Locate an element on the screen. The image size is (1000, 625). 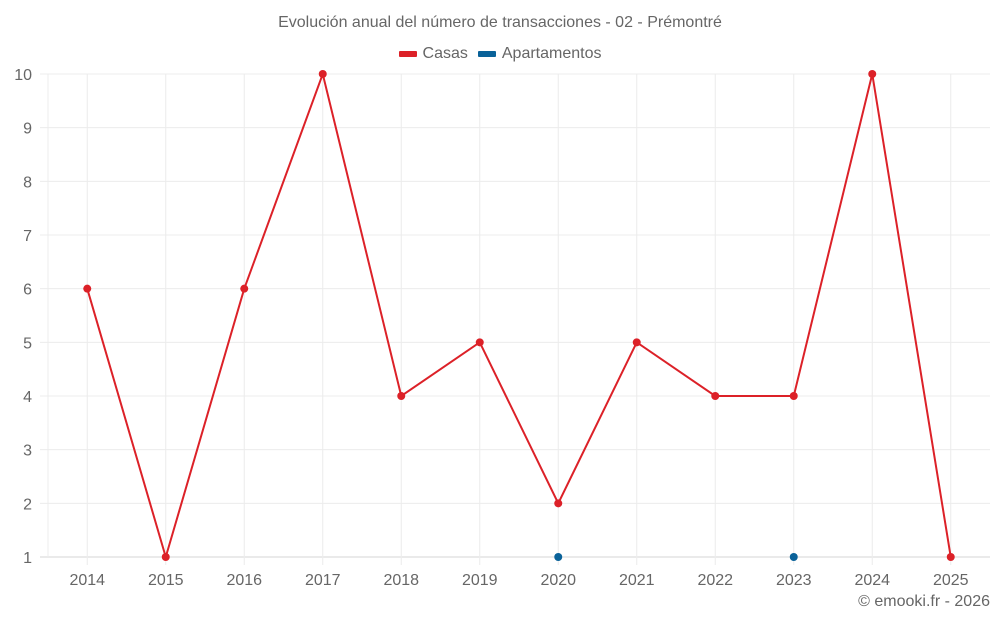
x-tick-label: 2018 is located at coordinates (401, 580).